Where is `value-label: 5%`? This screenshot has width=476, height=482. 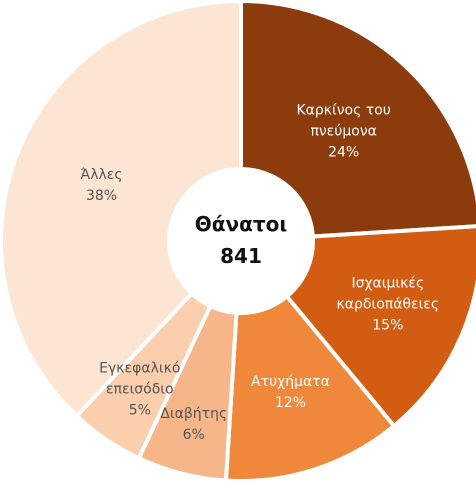
value-label: 5% is located at coordinates (139, 410).